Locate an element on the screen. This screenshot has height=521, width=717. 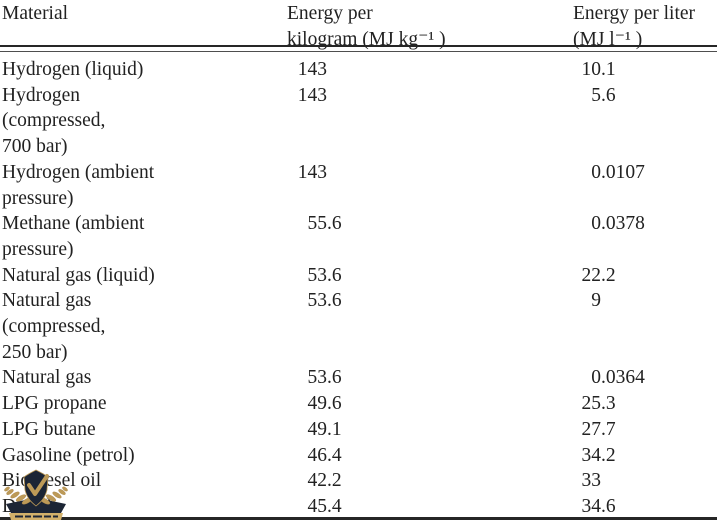
value-fraction-part: .7 is located at coordinates (608, 429).